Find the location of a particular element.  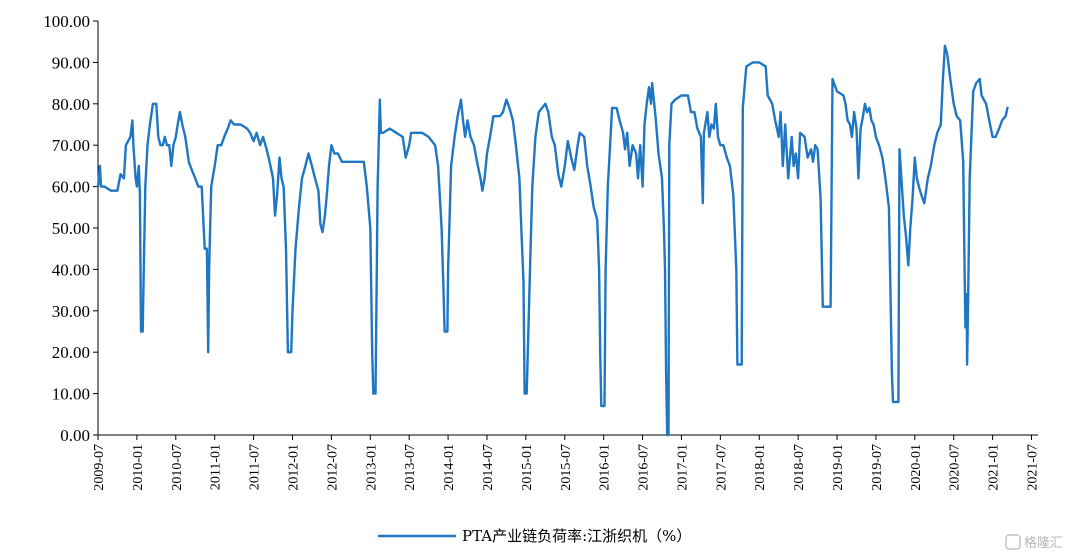

x-tick-label: 2020-01 is located at coordinates (916, 467).